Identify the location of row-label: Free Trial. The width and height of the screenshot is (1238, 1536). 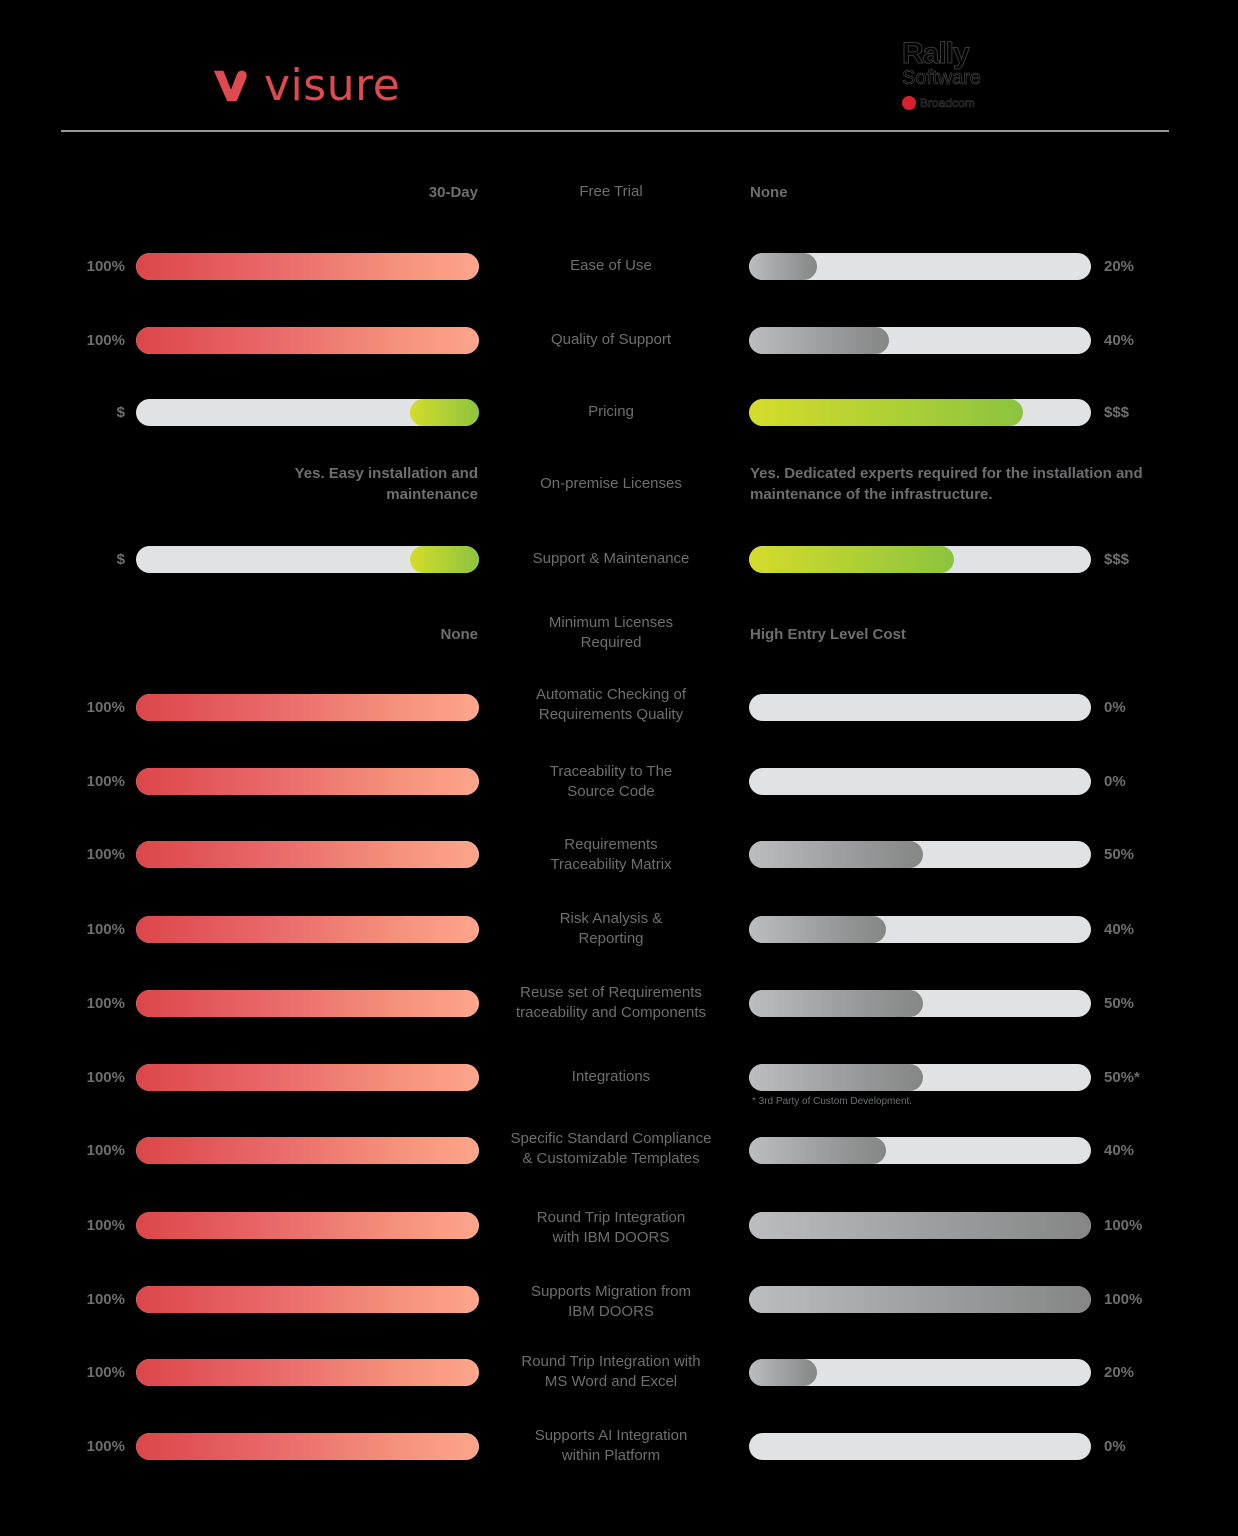
(611, 191).